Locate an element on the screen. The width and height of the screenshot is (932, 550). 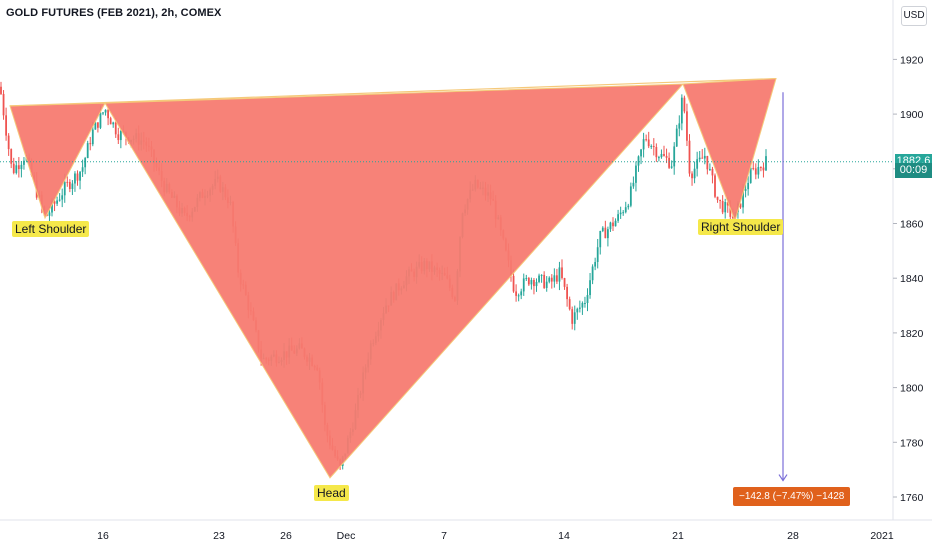
head-label: Head is located at coordinates (331, 493).